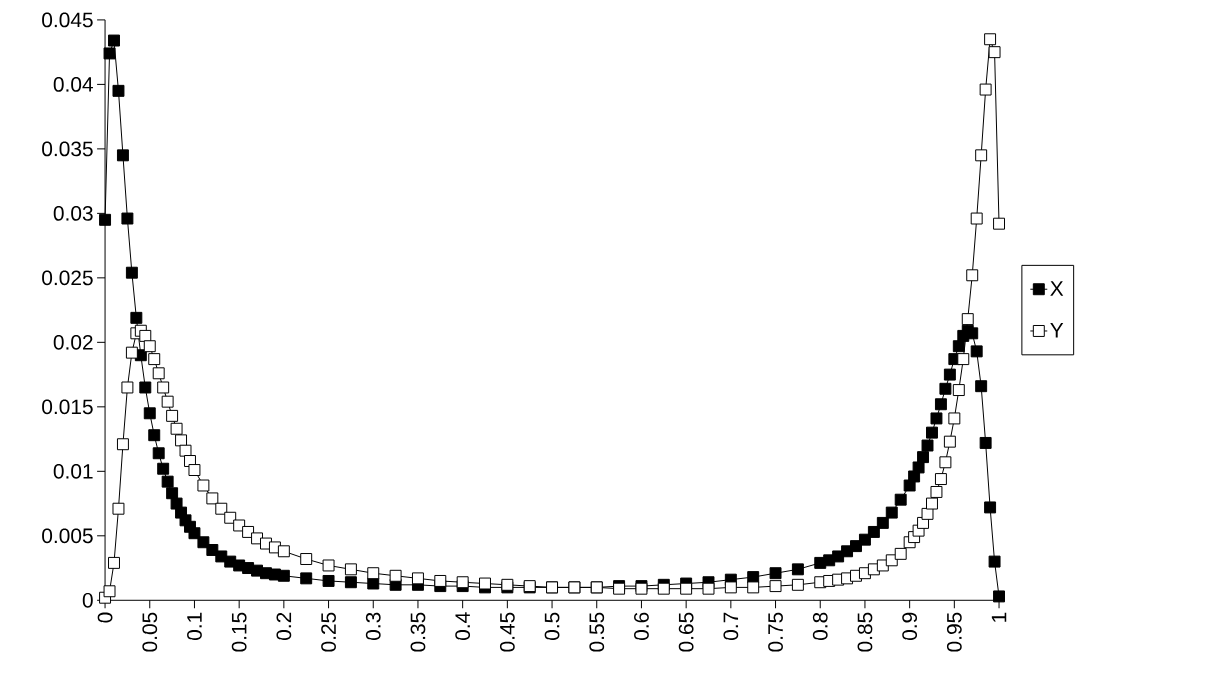  Describe the element at coordinates (1057, 288) in the screenshot. I see `legend-label: X` at that location.